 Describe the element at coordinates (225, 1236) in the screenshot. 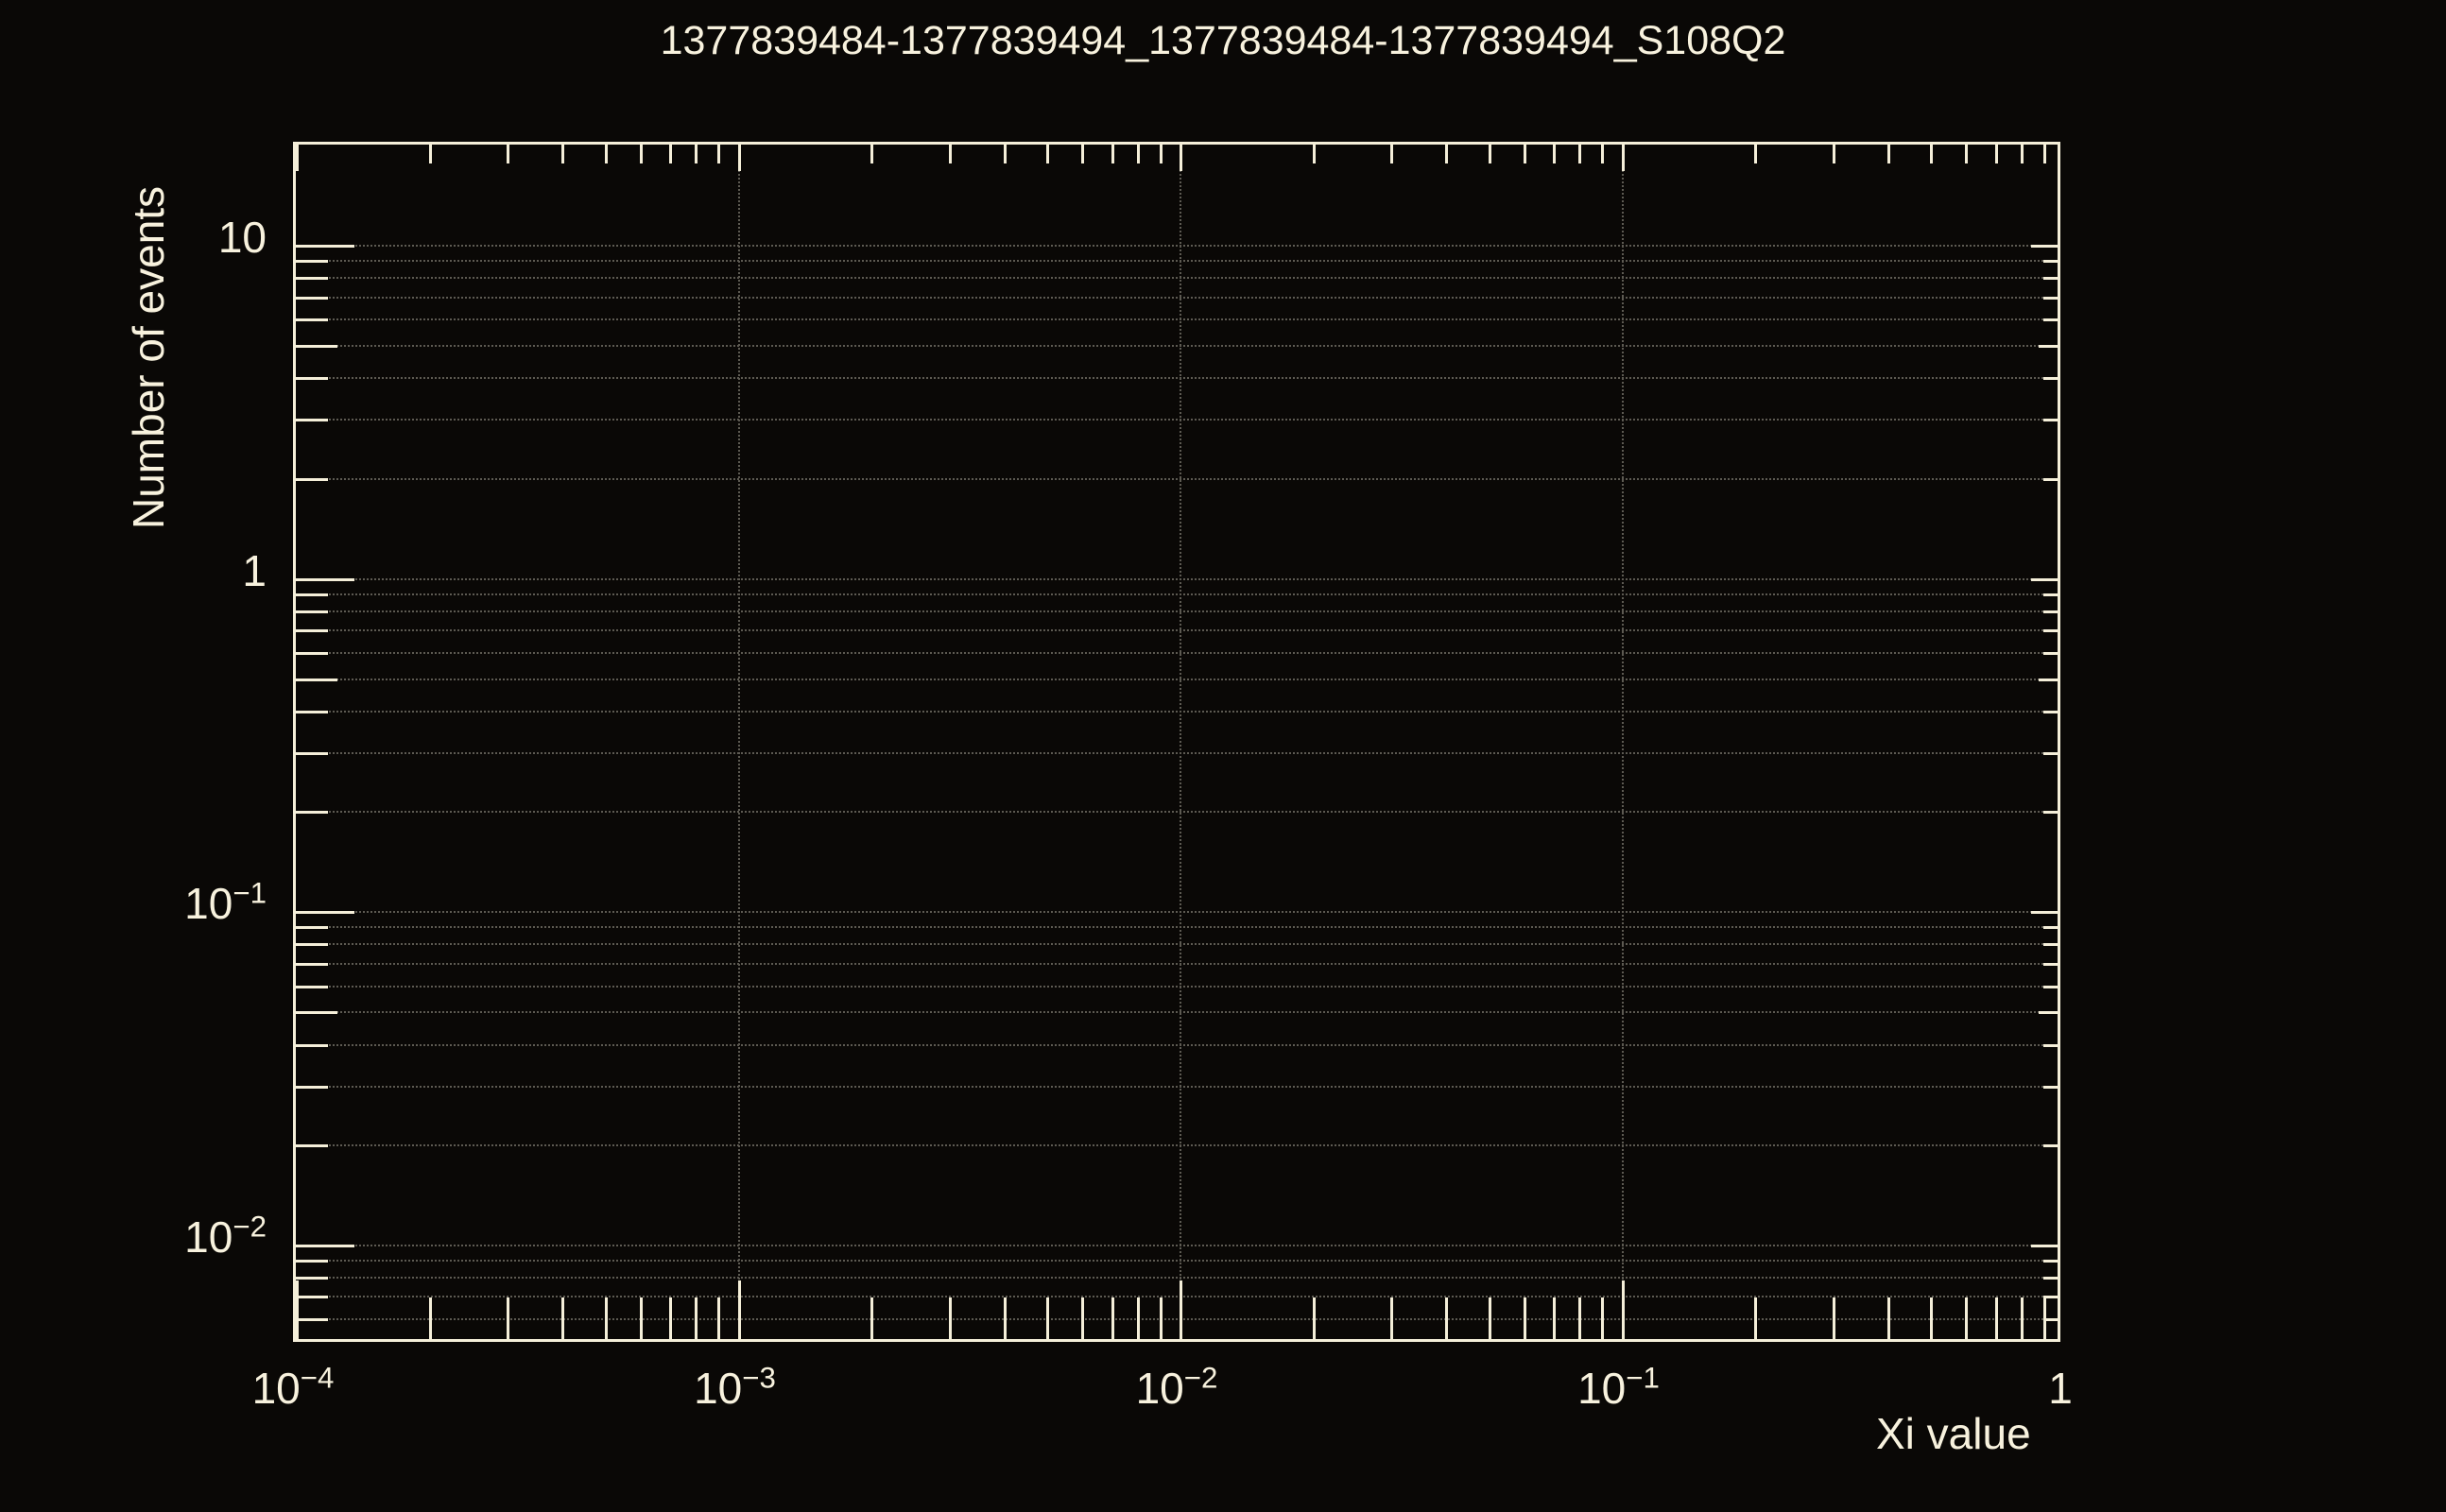

I see `y-tick-label: 10⁻²` at that location.